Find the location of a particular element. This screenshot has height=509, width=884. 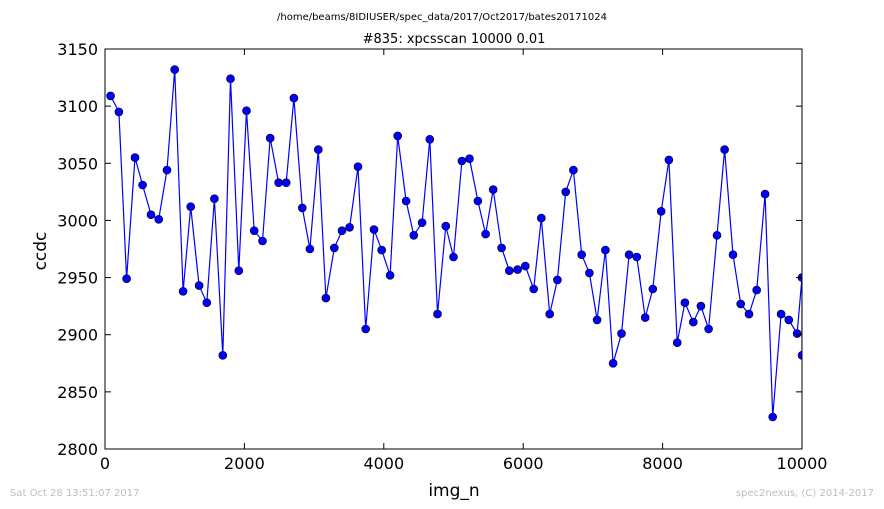

x-tick-label: 6000 is located at coordinates (523, 463).